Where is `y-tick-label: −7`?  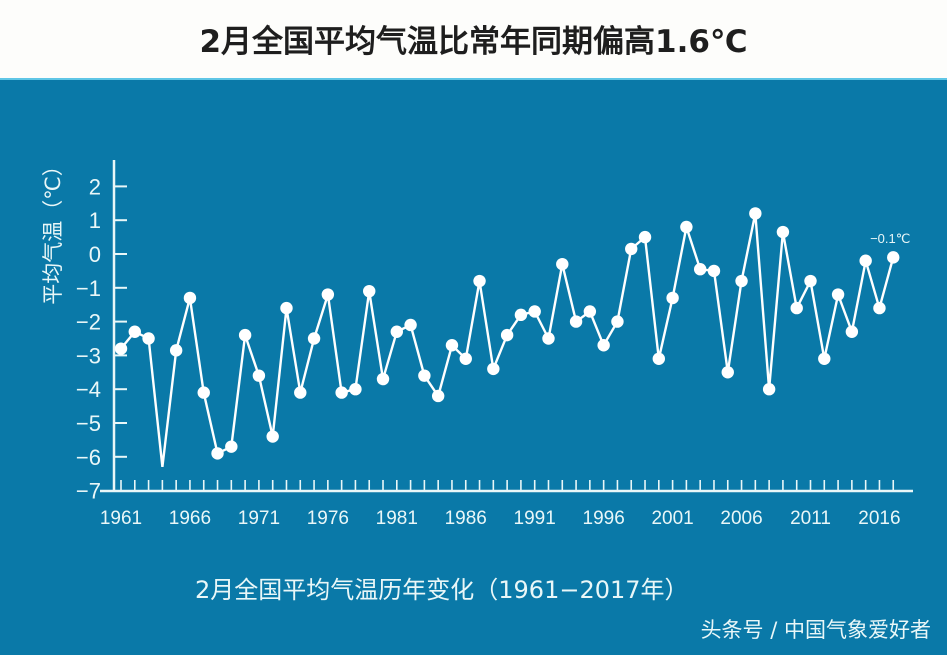 y-tick-label: −7 is located at coordinates (88, 491).